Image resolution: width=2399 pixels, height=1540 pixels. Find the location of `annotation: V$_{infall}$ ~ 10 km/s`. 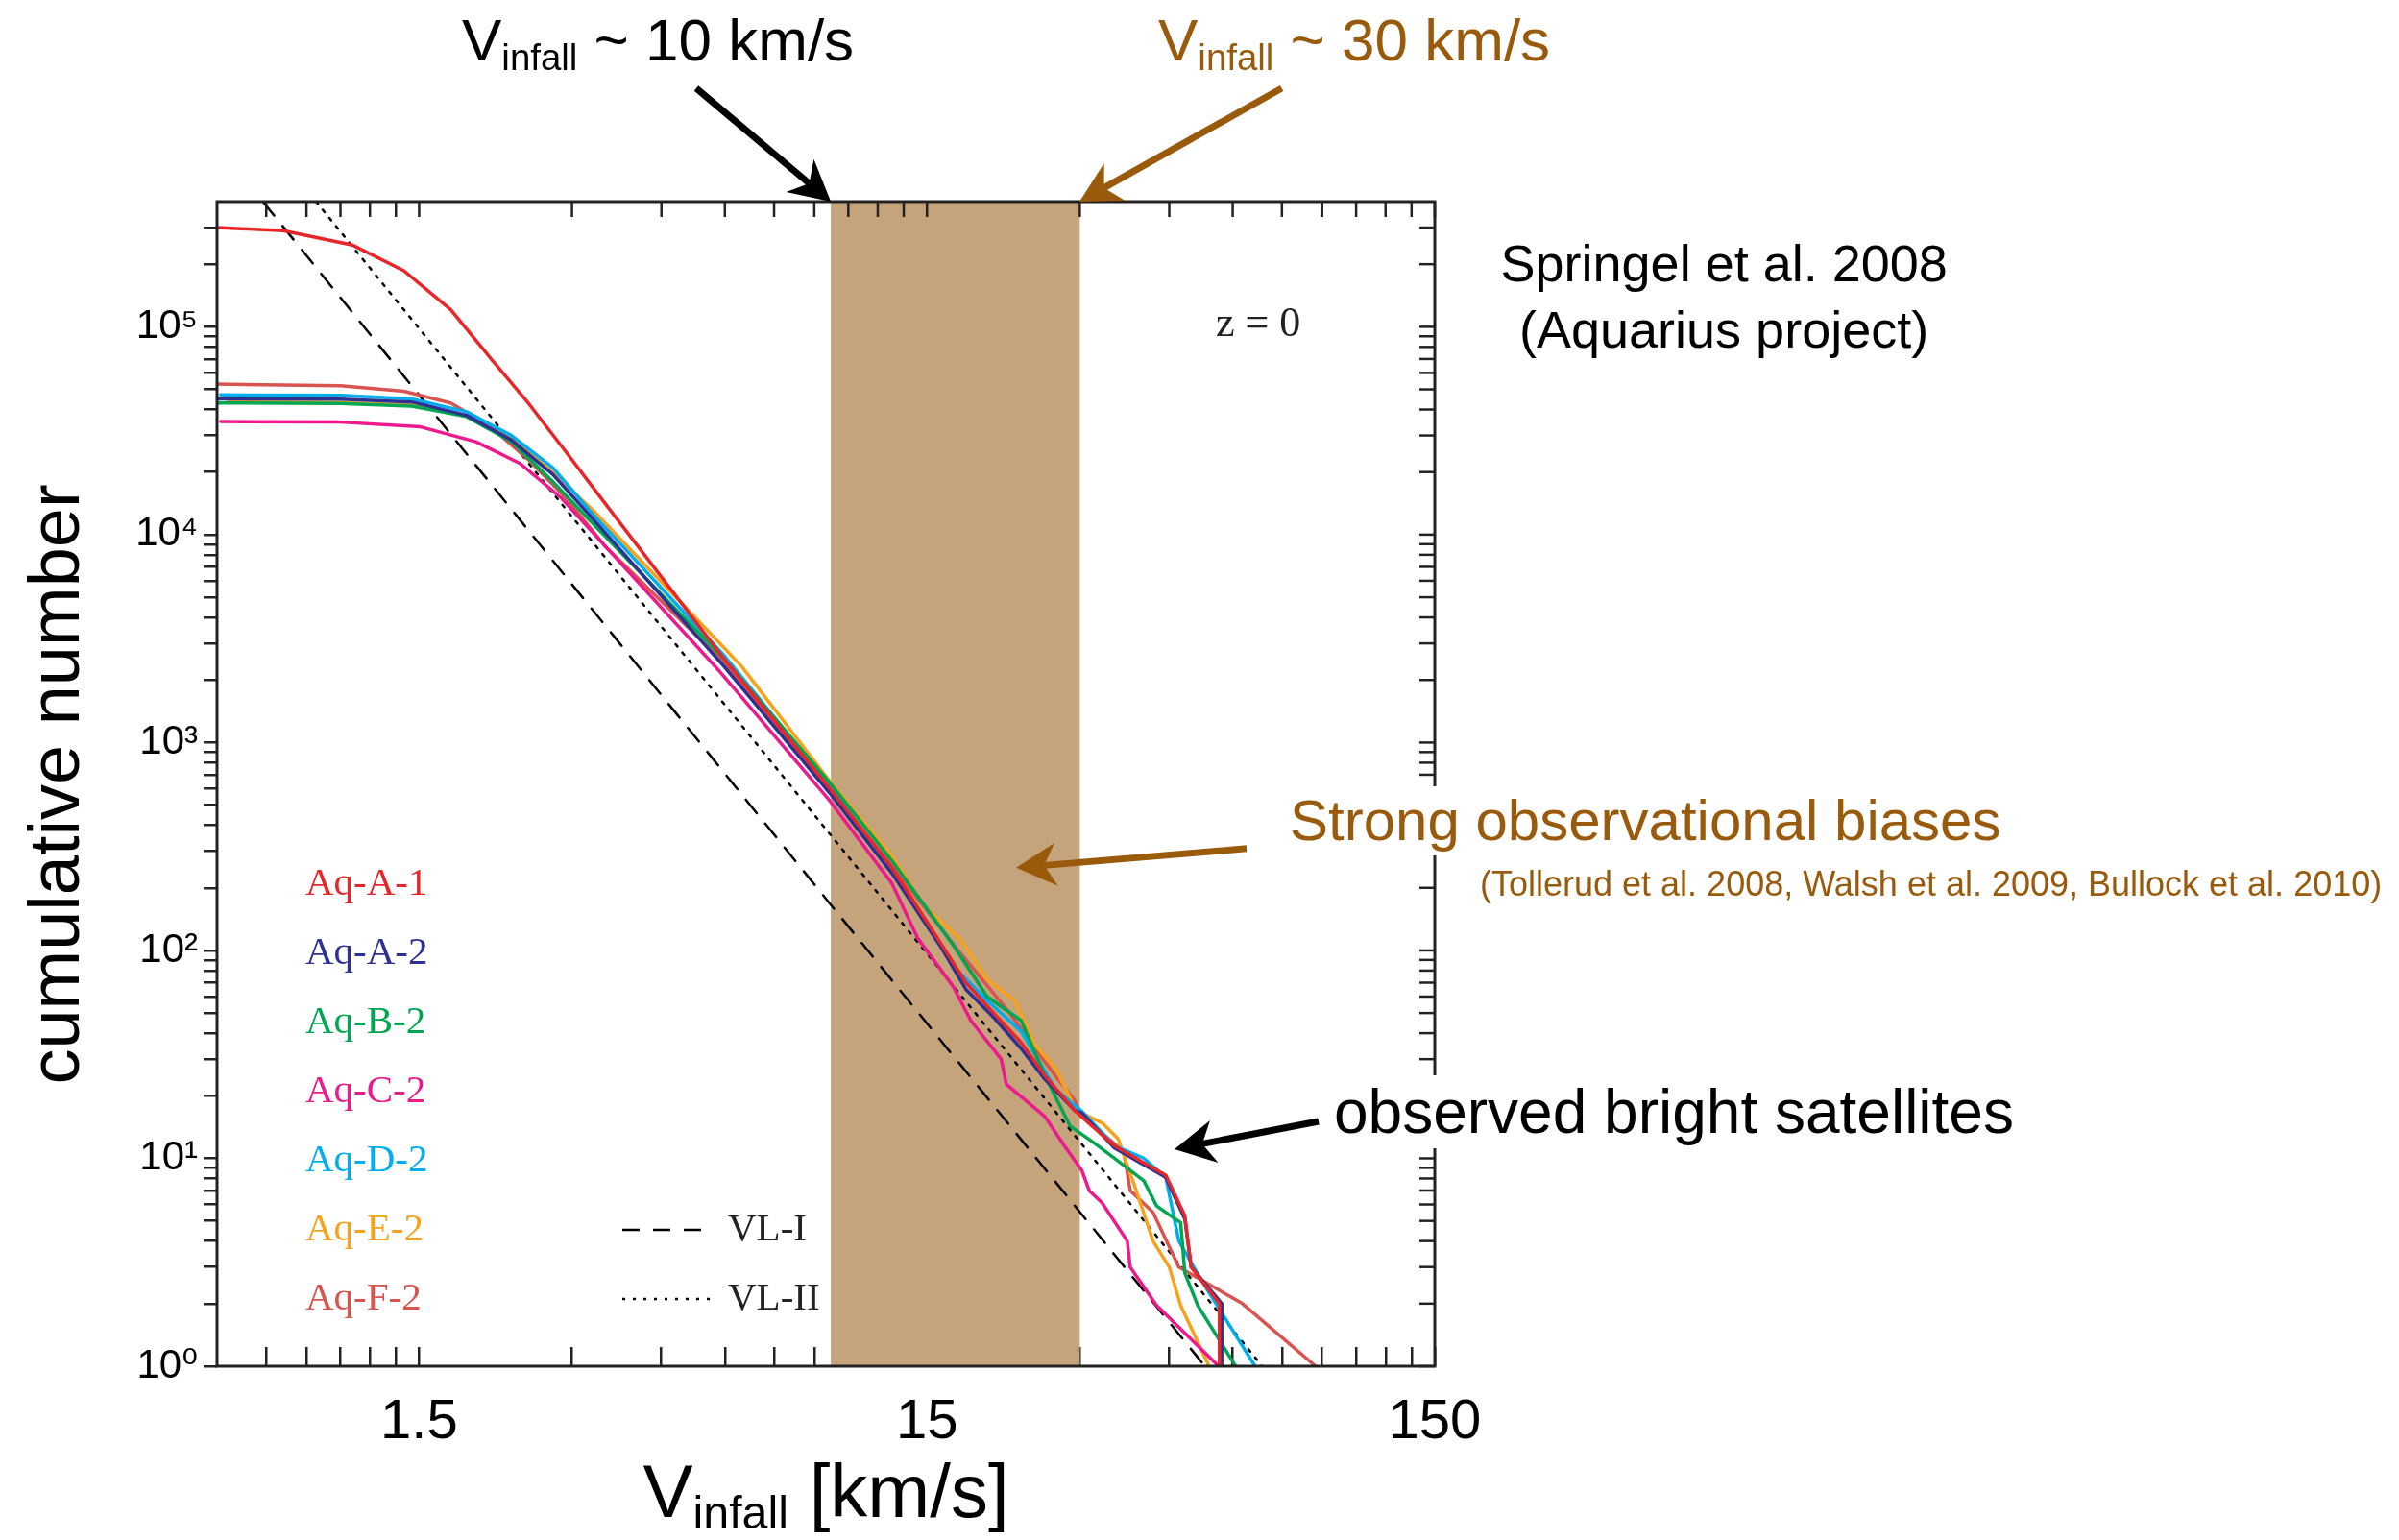

annotation: V$_{infall}$ ~ 10 km/s is located at coordinates (659, 42).